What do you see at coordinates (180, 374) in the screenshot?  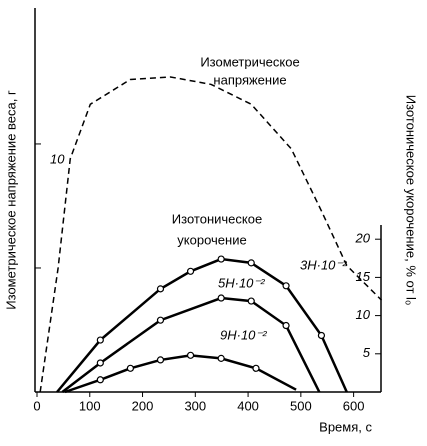 I see `line` at bounding box center [180, 374].